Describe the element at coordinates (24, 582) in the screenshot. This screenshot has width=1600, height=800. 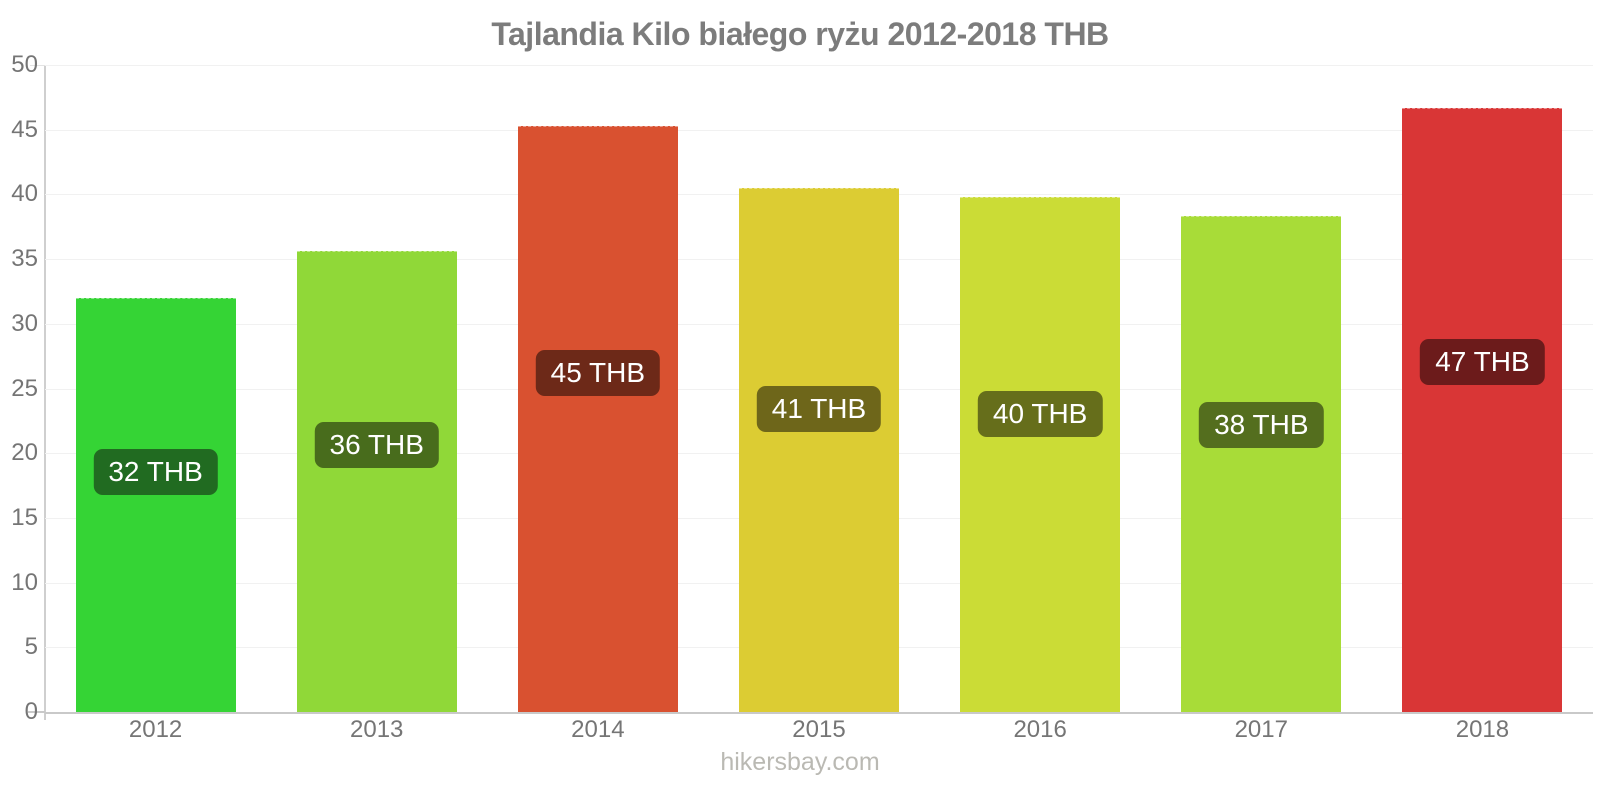
I see `y-tick-label: 10` at that location.